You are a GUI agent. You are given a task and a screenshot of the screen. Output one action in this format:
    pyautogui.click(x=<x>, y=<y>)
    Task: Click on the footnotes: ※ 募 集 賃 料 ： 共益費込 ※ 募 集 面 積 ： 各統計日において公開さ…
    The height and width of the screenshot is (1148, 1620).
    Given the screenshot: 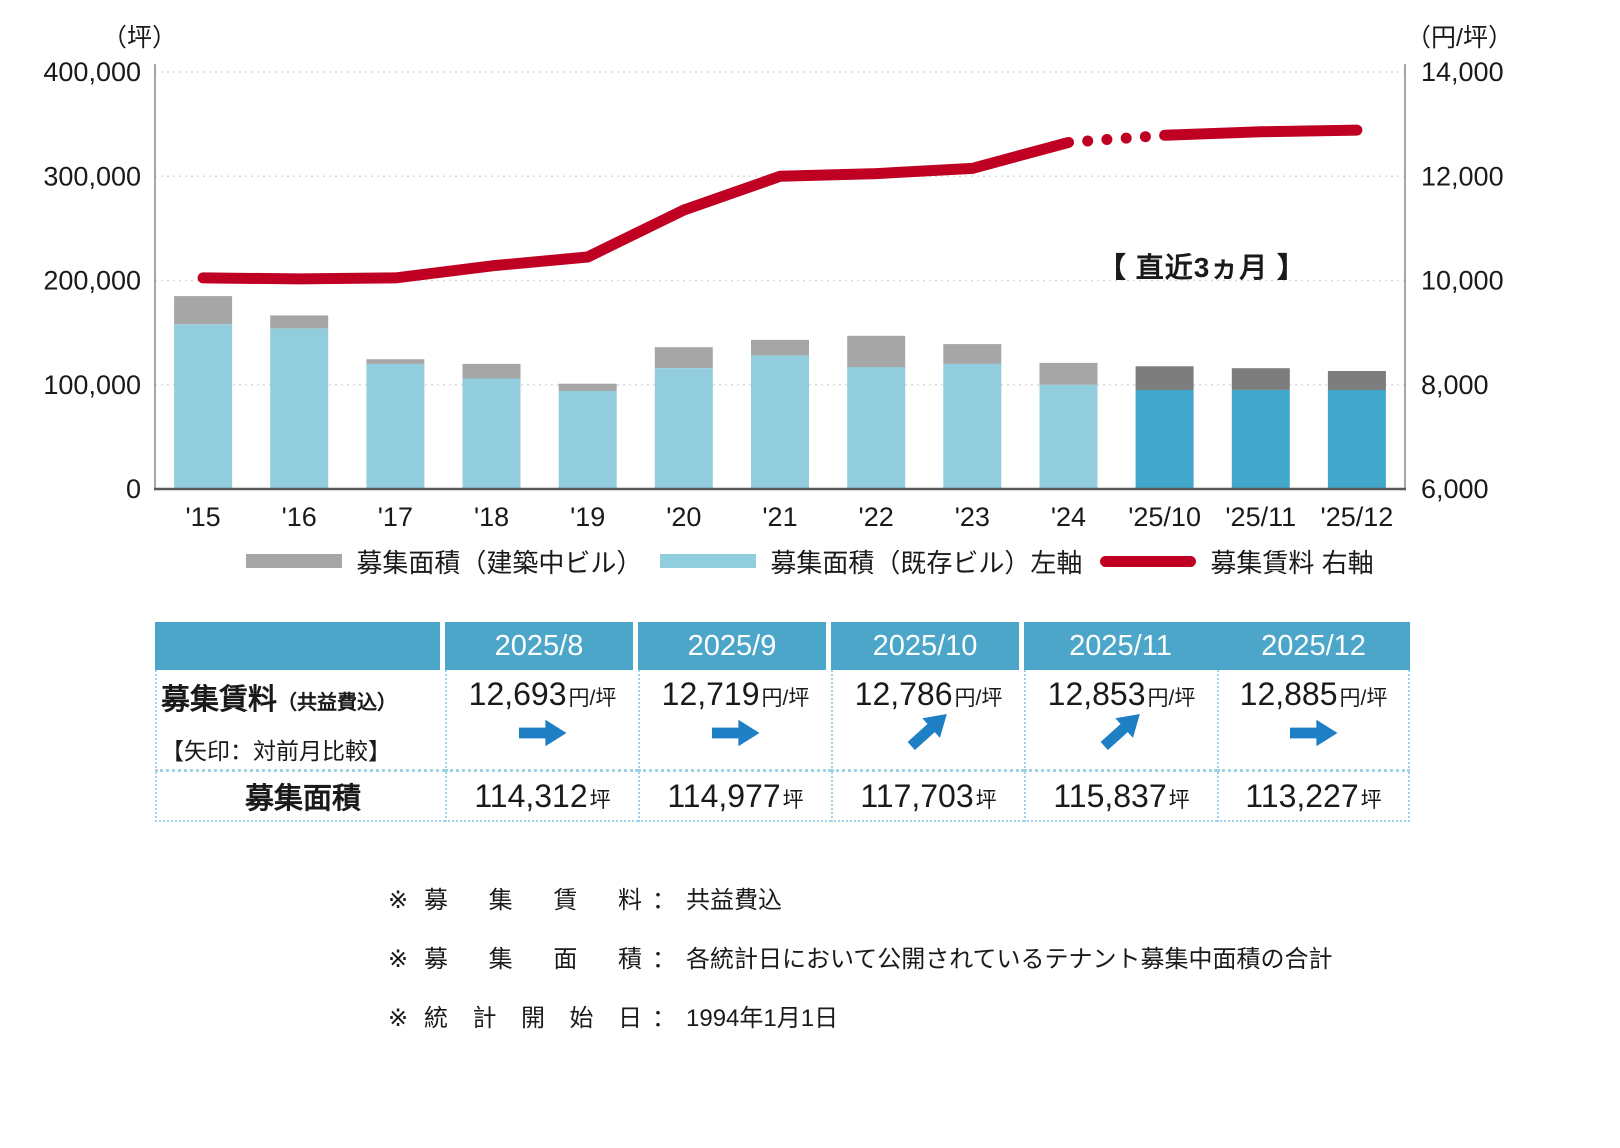 What is the action you would take?
    pyautogui.click(x=1004, y=956)
    